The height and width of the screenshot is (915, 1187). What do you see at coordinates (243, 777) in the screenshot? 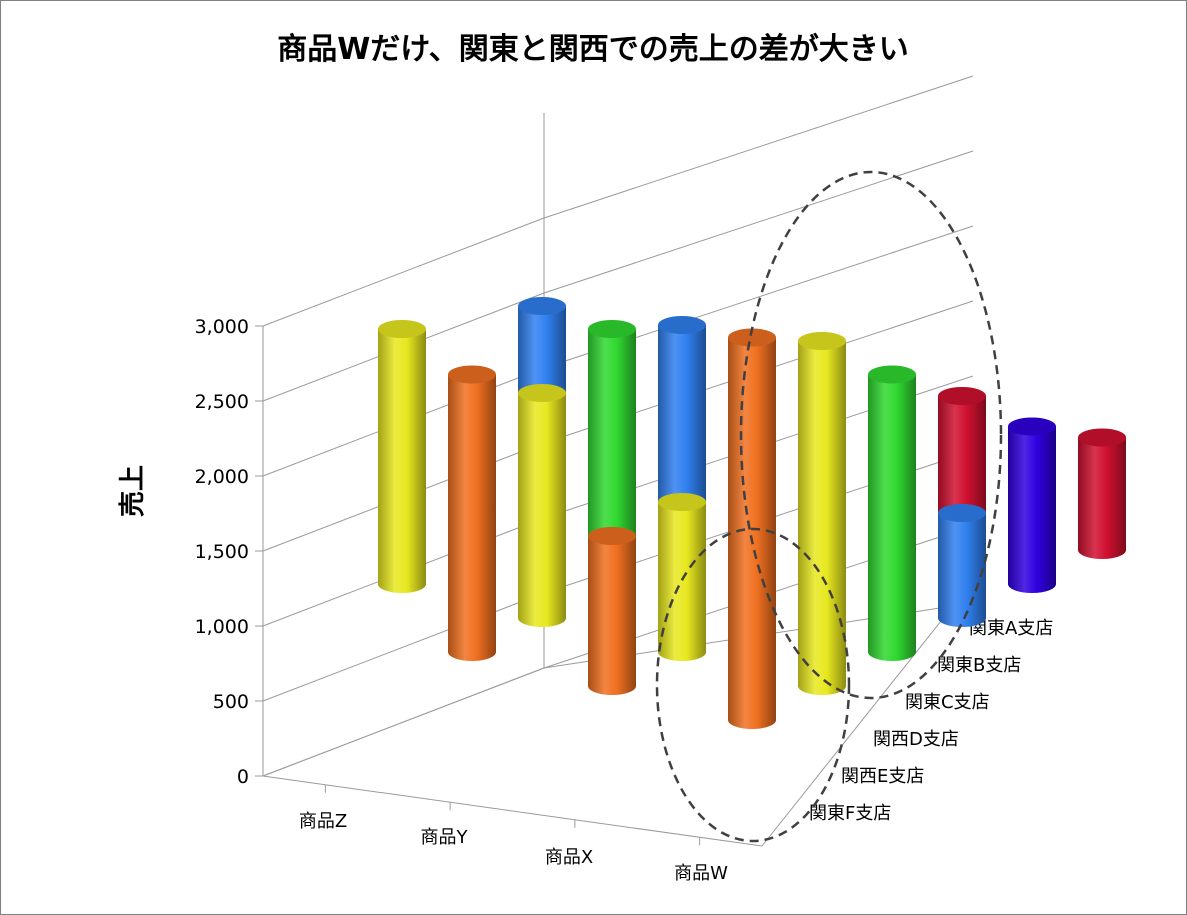
I see `y-tick-label: 0` at bounding box center [243, 777].